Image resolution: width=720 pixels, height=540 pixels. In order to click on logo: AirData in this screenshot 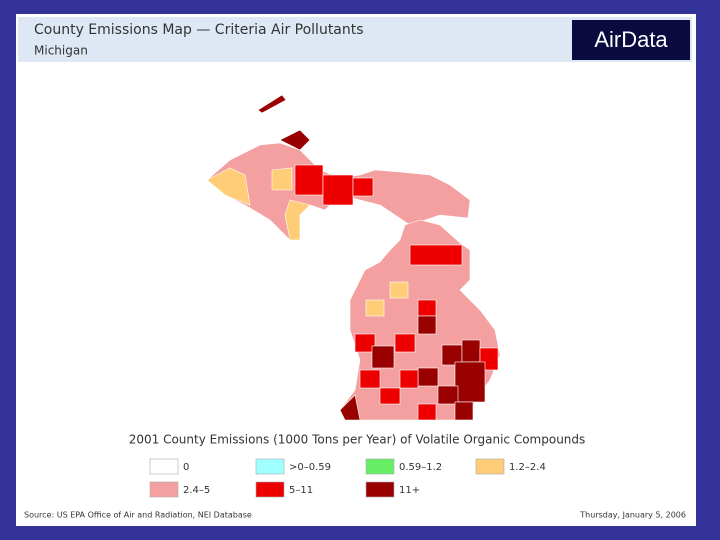, I will do `click(631, 39)`.